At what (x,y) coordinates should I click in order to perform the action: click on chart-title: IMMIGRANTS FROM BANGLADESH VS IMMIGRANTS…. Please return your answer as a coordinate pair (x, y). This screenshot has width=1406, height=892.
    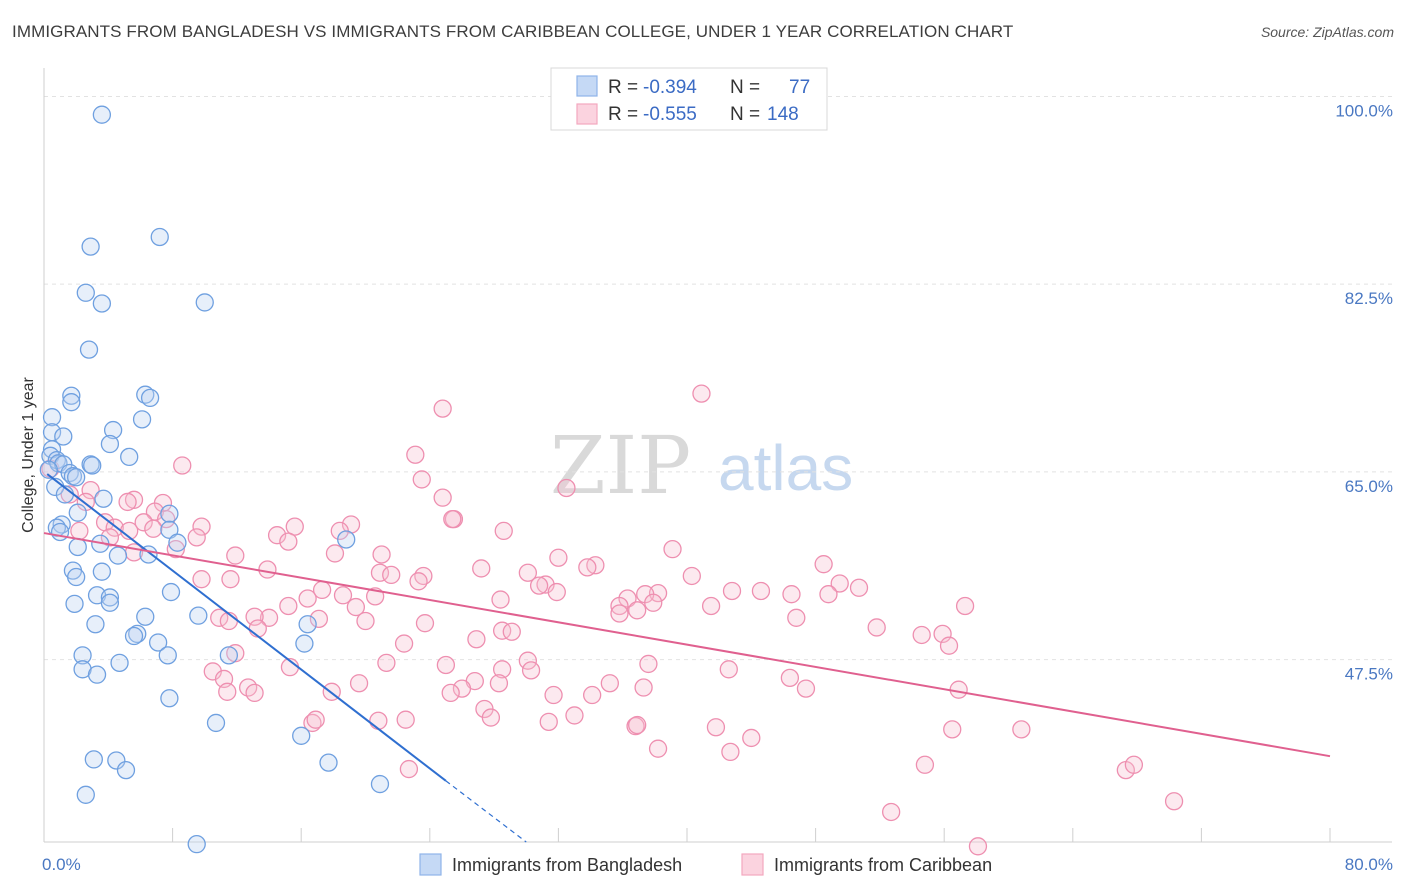
    Looking at the image, I should click on (513, 31).